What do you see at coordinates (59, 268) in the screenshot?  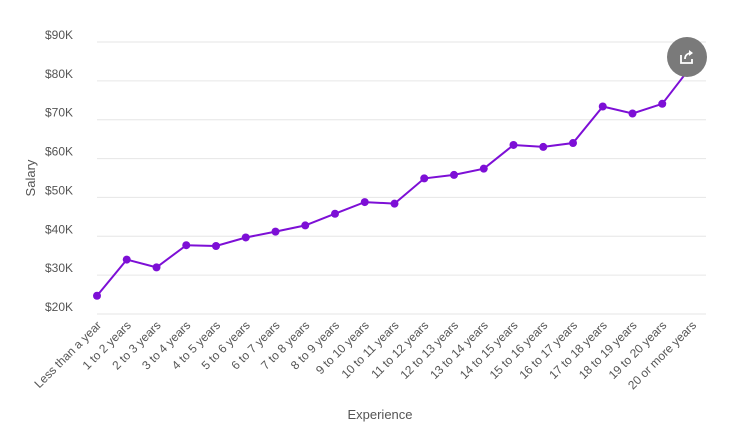 I see `y-tick-label: $30K` at bounding box center [59, 268].